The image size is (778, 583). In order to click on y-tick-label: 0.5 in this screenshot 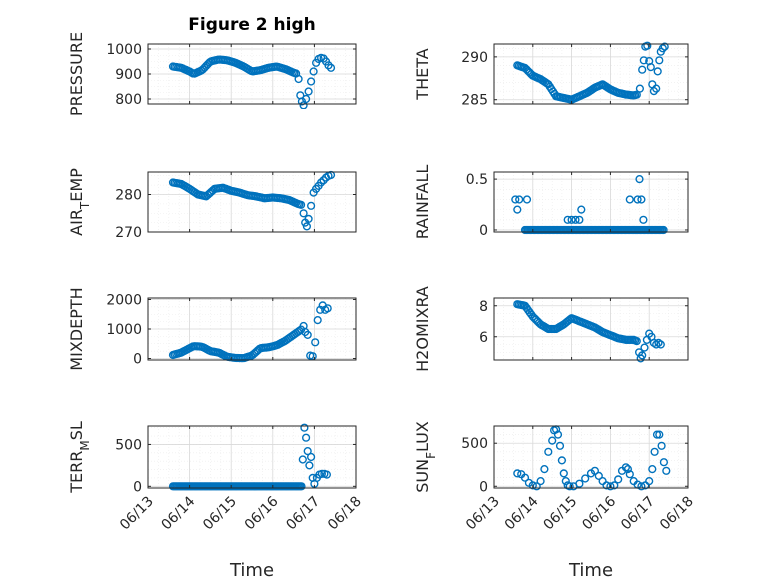, I will do `click(477, 180)`.